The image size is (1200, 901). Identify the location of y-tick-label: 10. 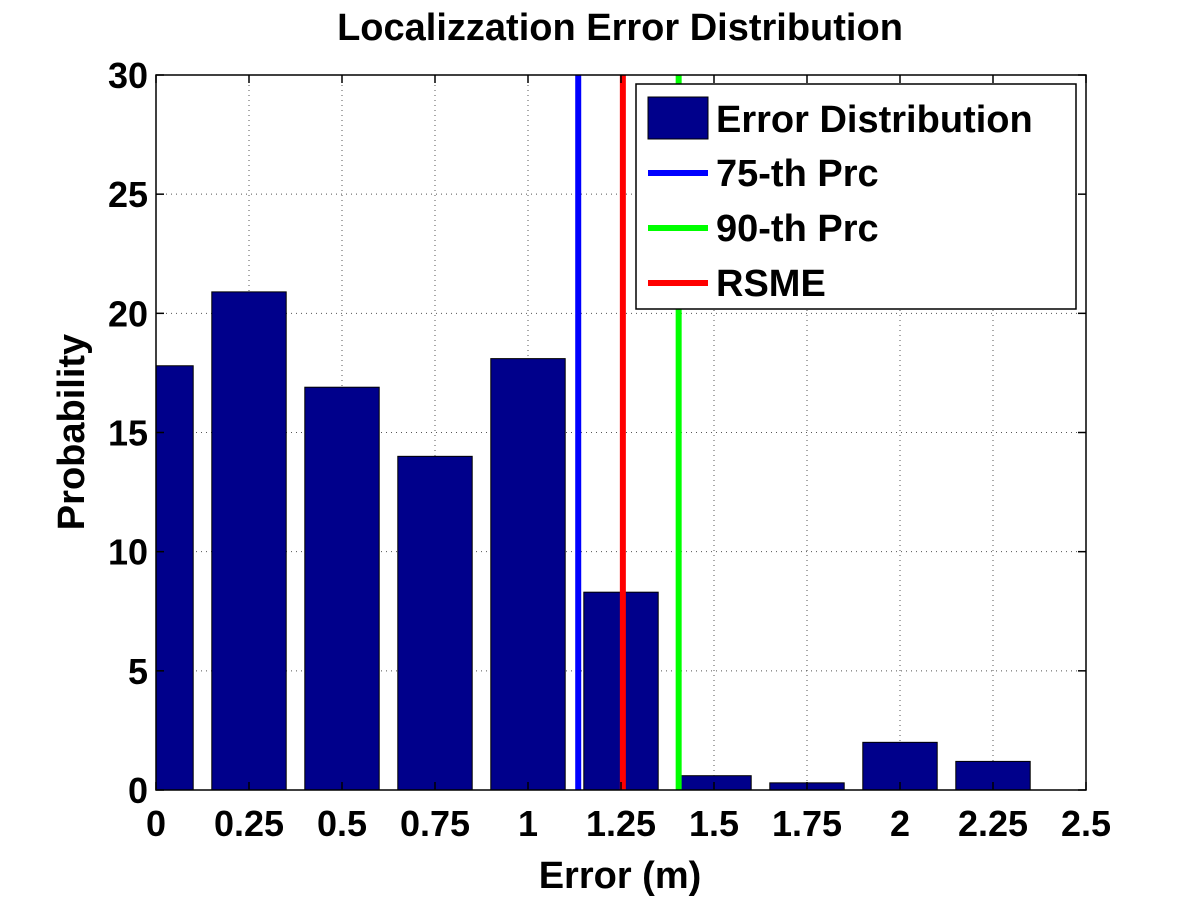
(128, 552).